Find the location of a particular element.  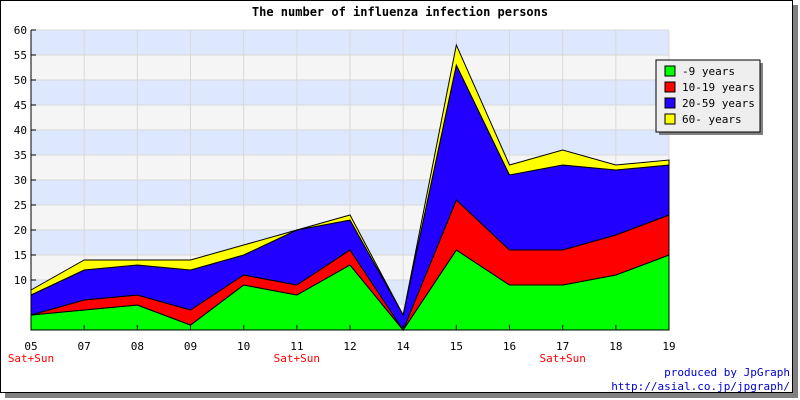

y-tick-label: 30 is located at coordinates (20, 180).